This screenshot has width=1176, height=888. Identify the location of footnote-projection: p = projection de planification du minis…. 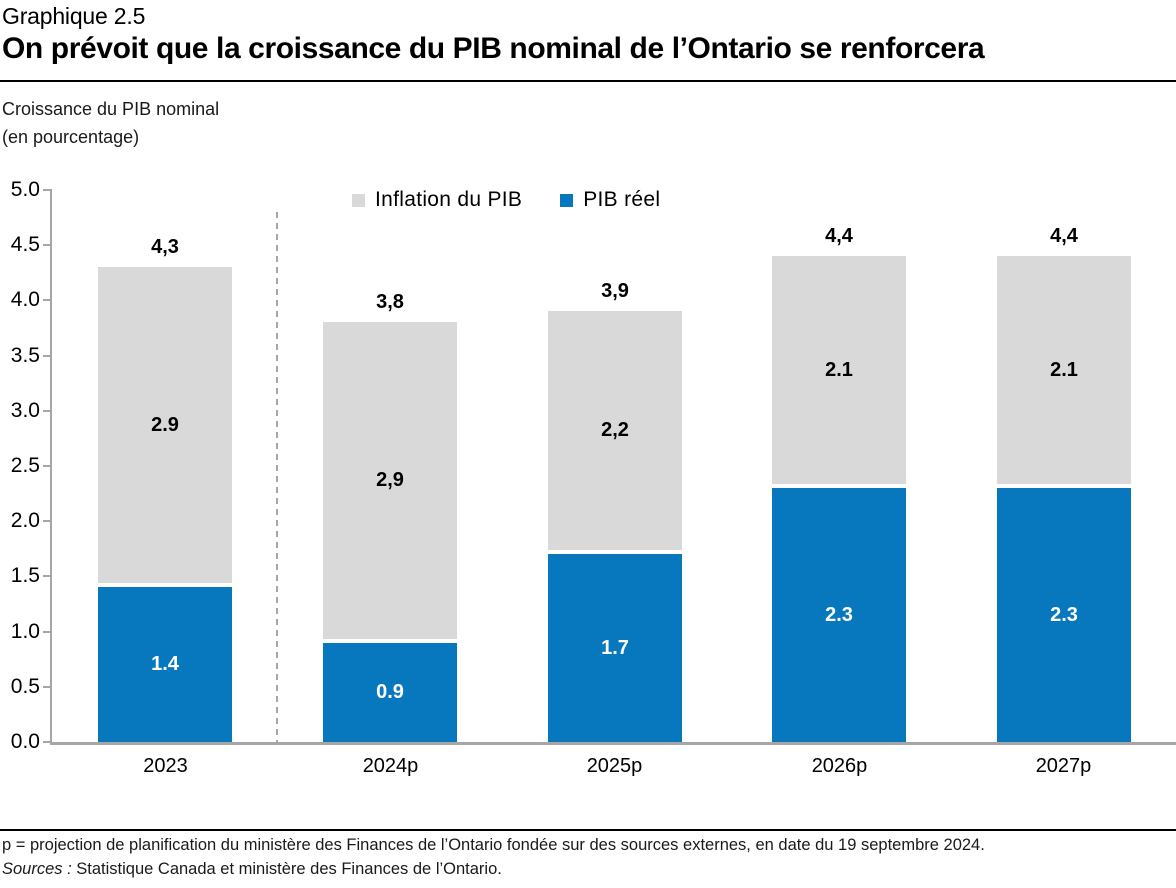
(493, 845).